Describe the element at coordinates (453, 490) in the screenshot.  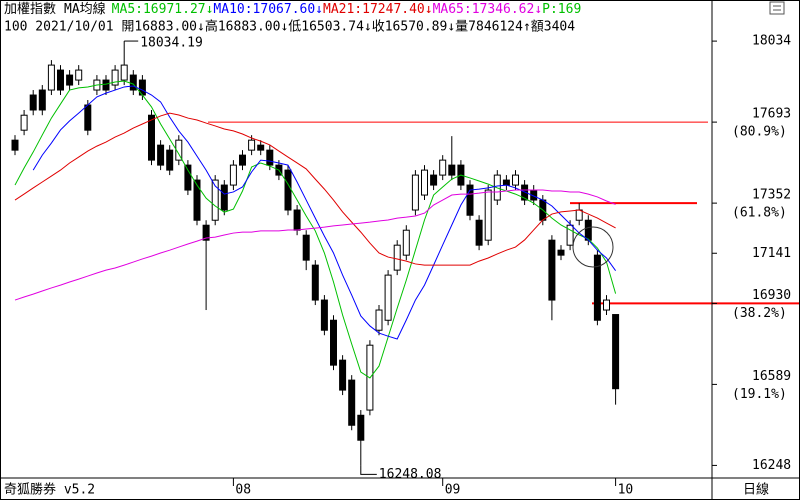
I see `x-tick-label: 09` at that location.